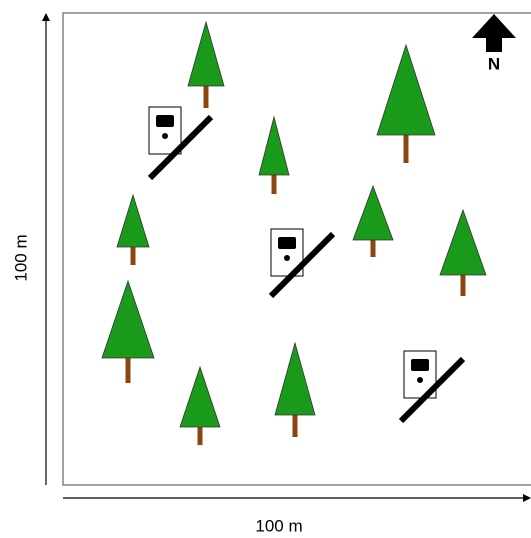 The image size is (531, 538). What do you see at coordinates (20, 257) in the screenshot?
I see `y-axis-label: 100 m` at bounding box center [20, 257].